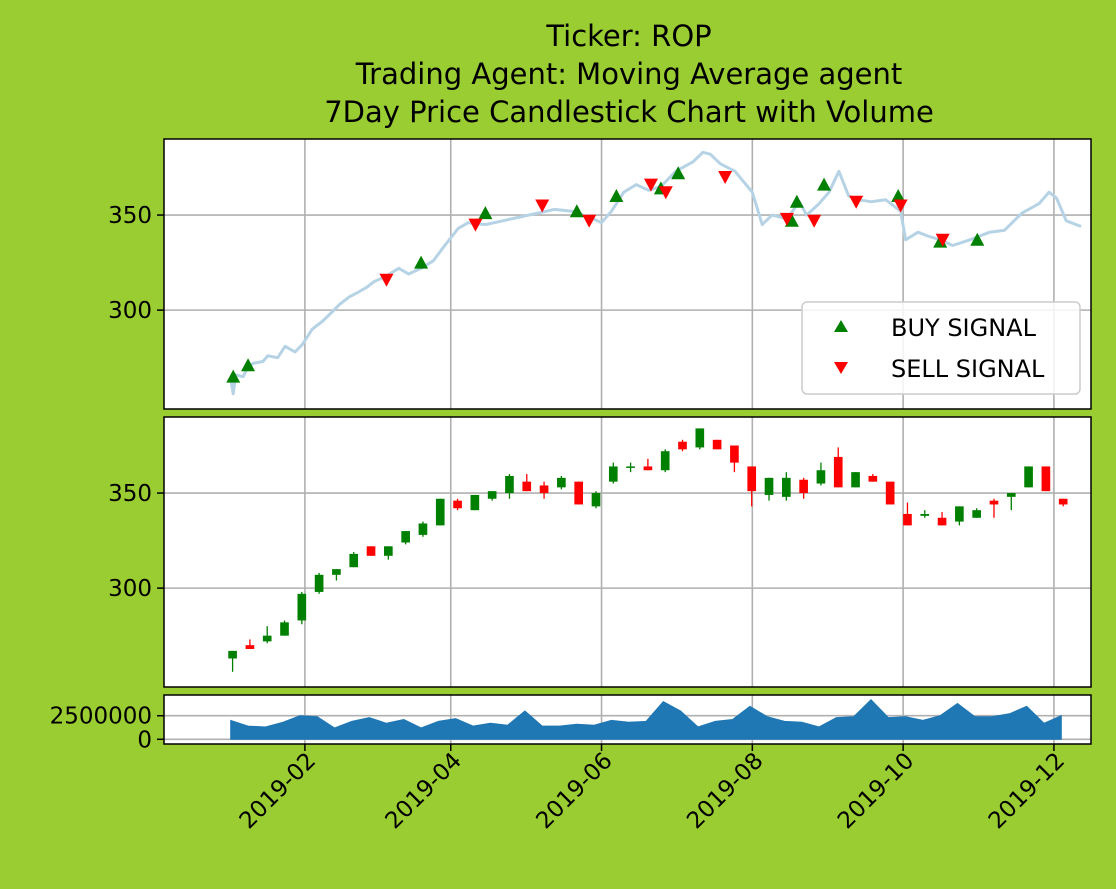  I want to click on x-tick-label: 2019-12, so click(1027, 791).